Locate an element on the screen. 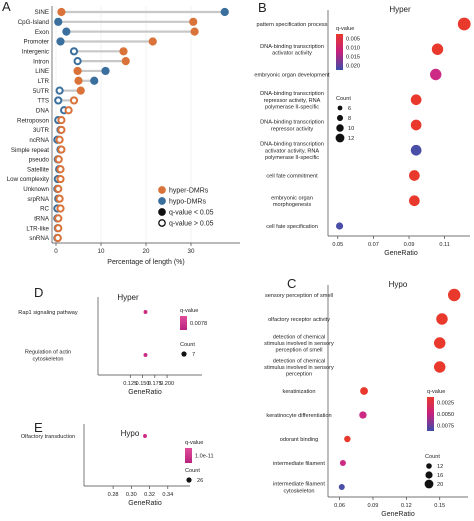 The width and height of the screenshot is (474, 521). a-category-label: LINE is located at coordinates (42, 71).